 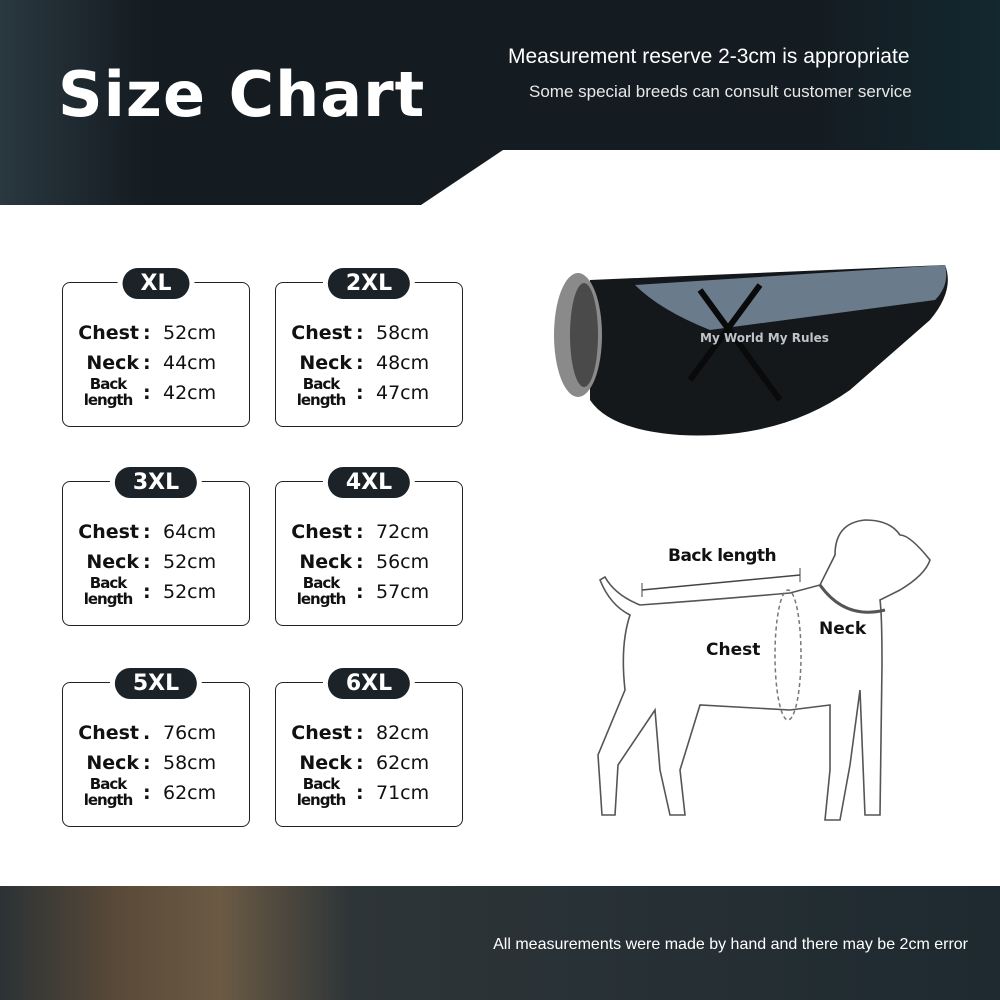 I want to click on measurement-row: Chest : 72cm, so click(x=369, y=534).